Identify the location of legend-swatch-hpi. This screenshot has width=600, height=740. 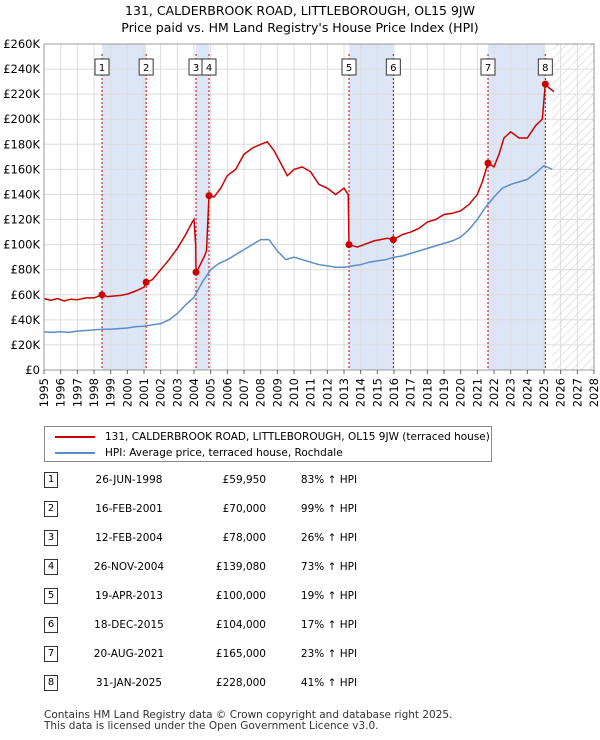
(75, 453).